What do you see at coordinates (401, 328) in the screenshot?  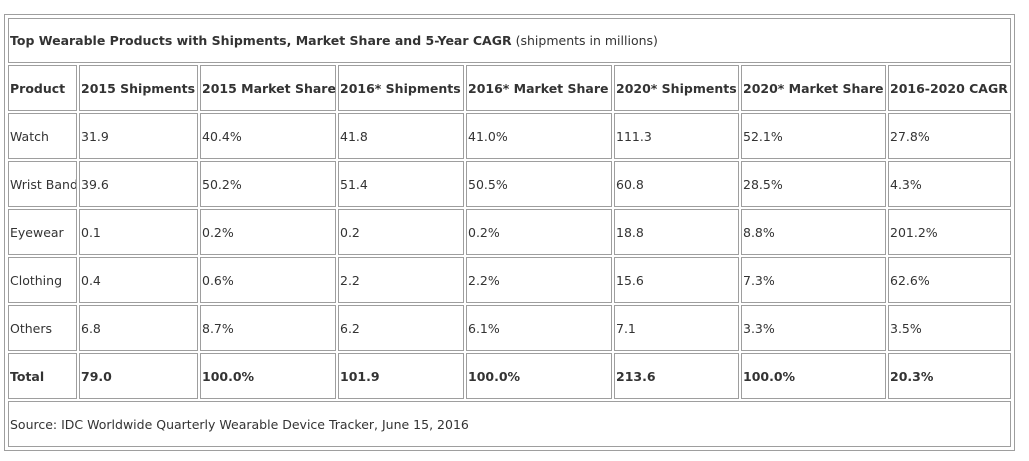 I see `table-cell: 6.2` at bounding box center [401, 328].